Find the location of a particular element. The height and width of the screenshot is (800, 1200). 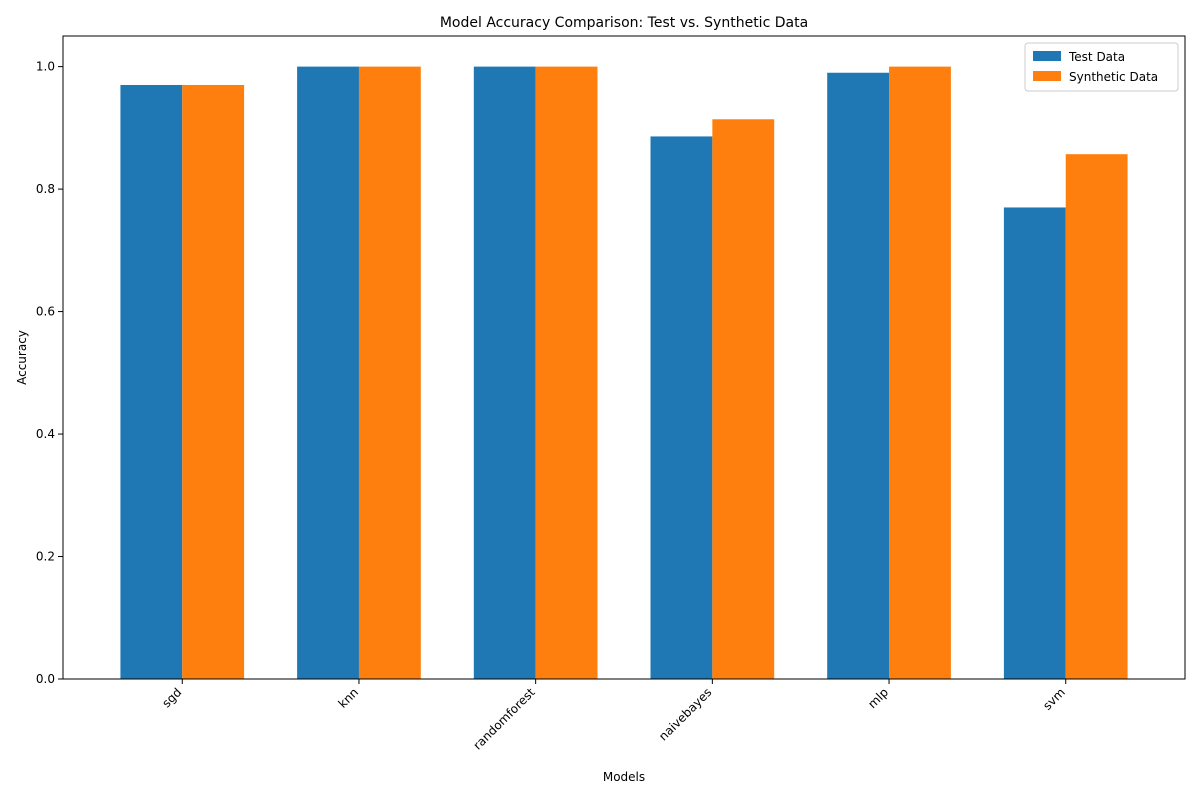

x-axis-label: Models is located at coordinates (624, 777).